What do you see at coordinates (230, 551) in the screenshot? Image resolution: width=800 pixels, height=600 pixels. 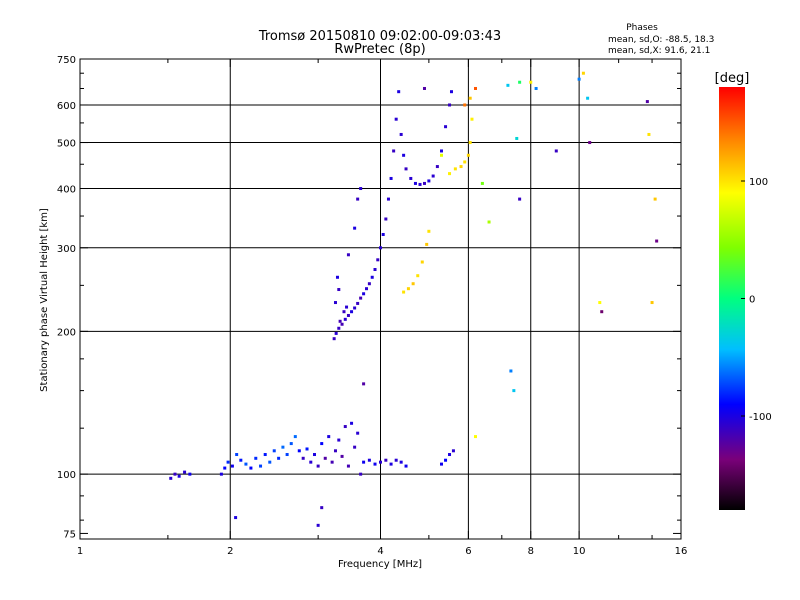 I see `x-tick-label: 2` at bounding box center [230, 551].